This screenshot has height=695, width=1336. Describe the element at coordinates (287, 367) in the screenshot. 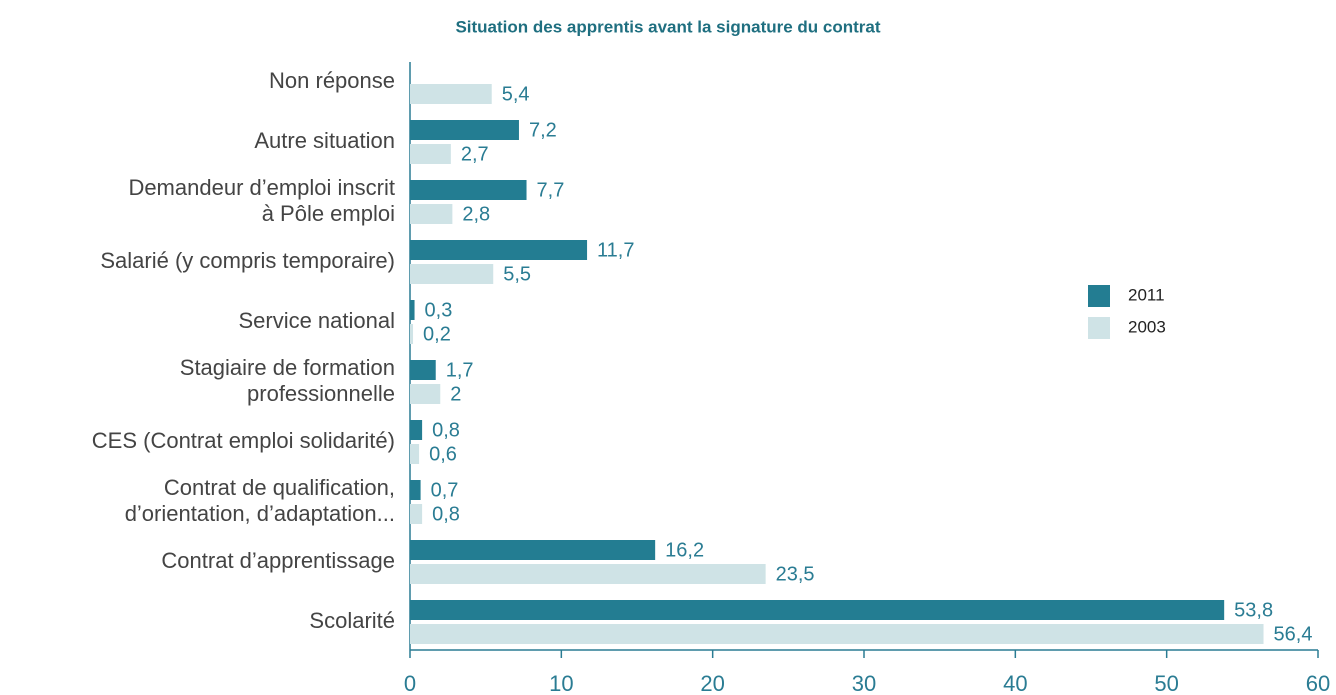

I see `category-line: Stagiaire de formation` at that location.